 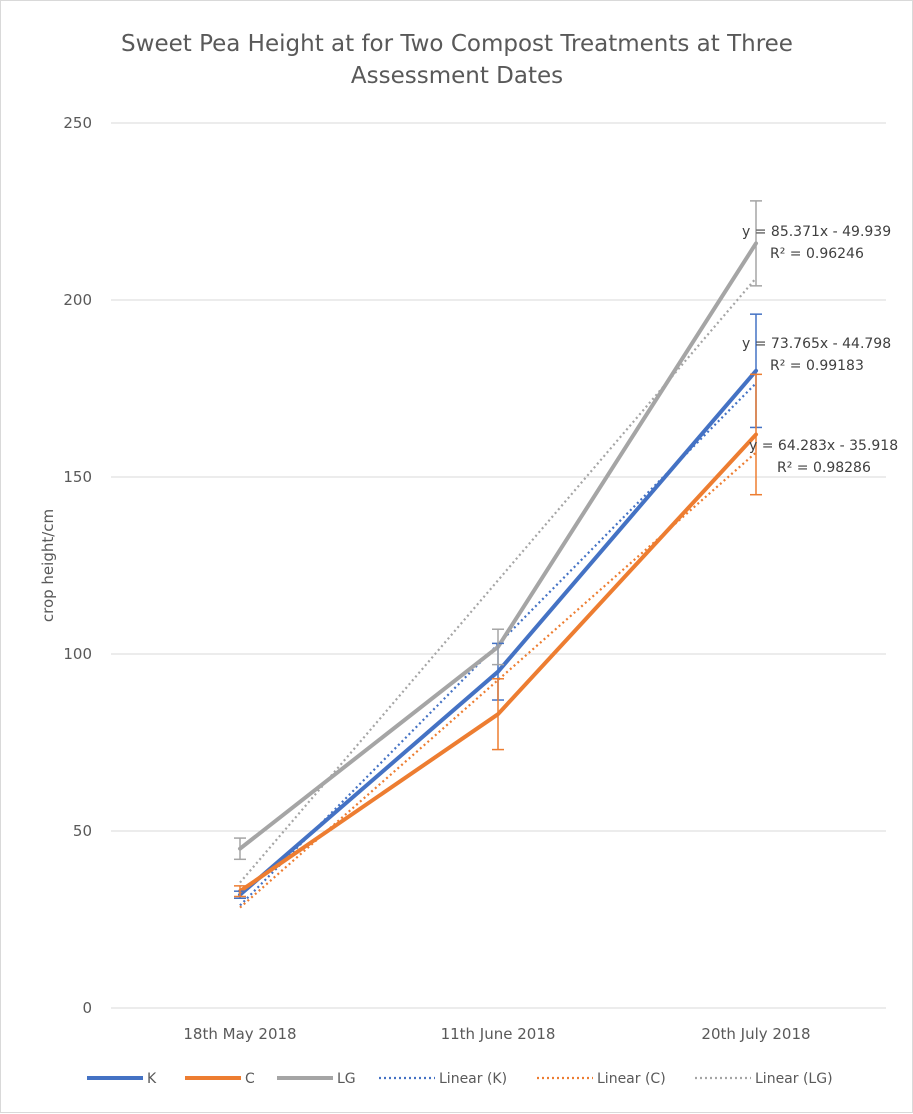 What do you see at coordinates (82, 831) in the screenshot?
I see `y-tick-label: 50` at bounding box center [82, 831].